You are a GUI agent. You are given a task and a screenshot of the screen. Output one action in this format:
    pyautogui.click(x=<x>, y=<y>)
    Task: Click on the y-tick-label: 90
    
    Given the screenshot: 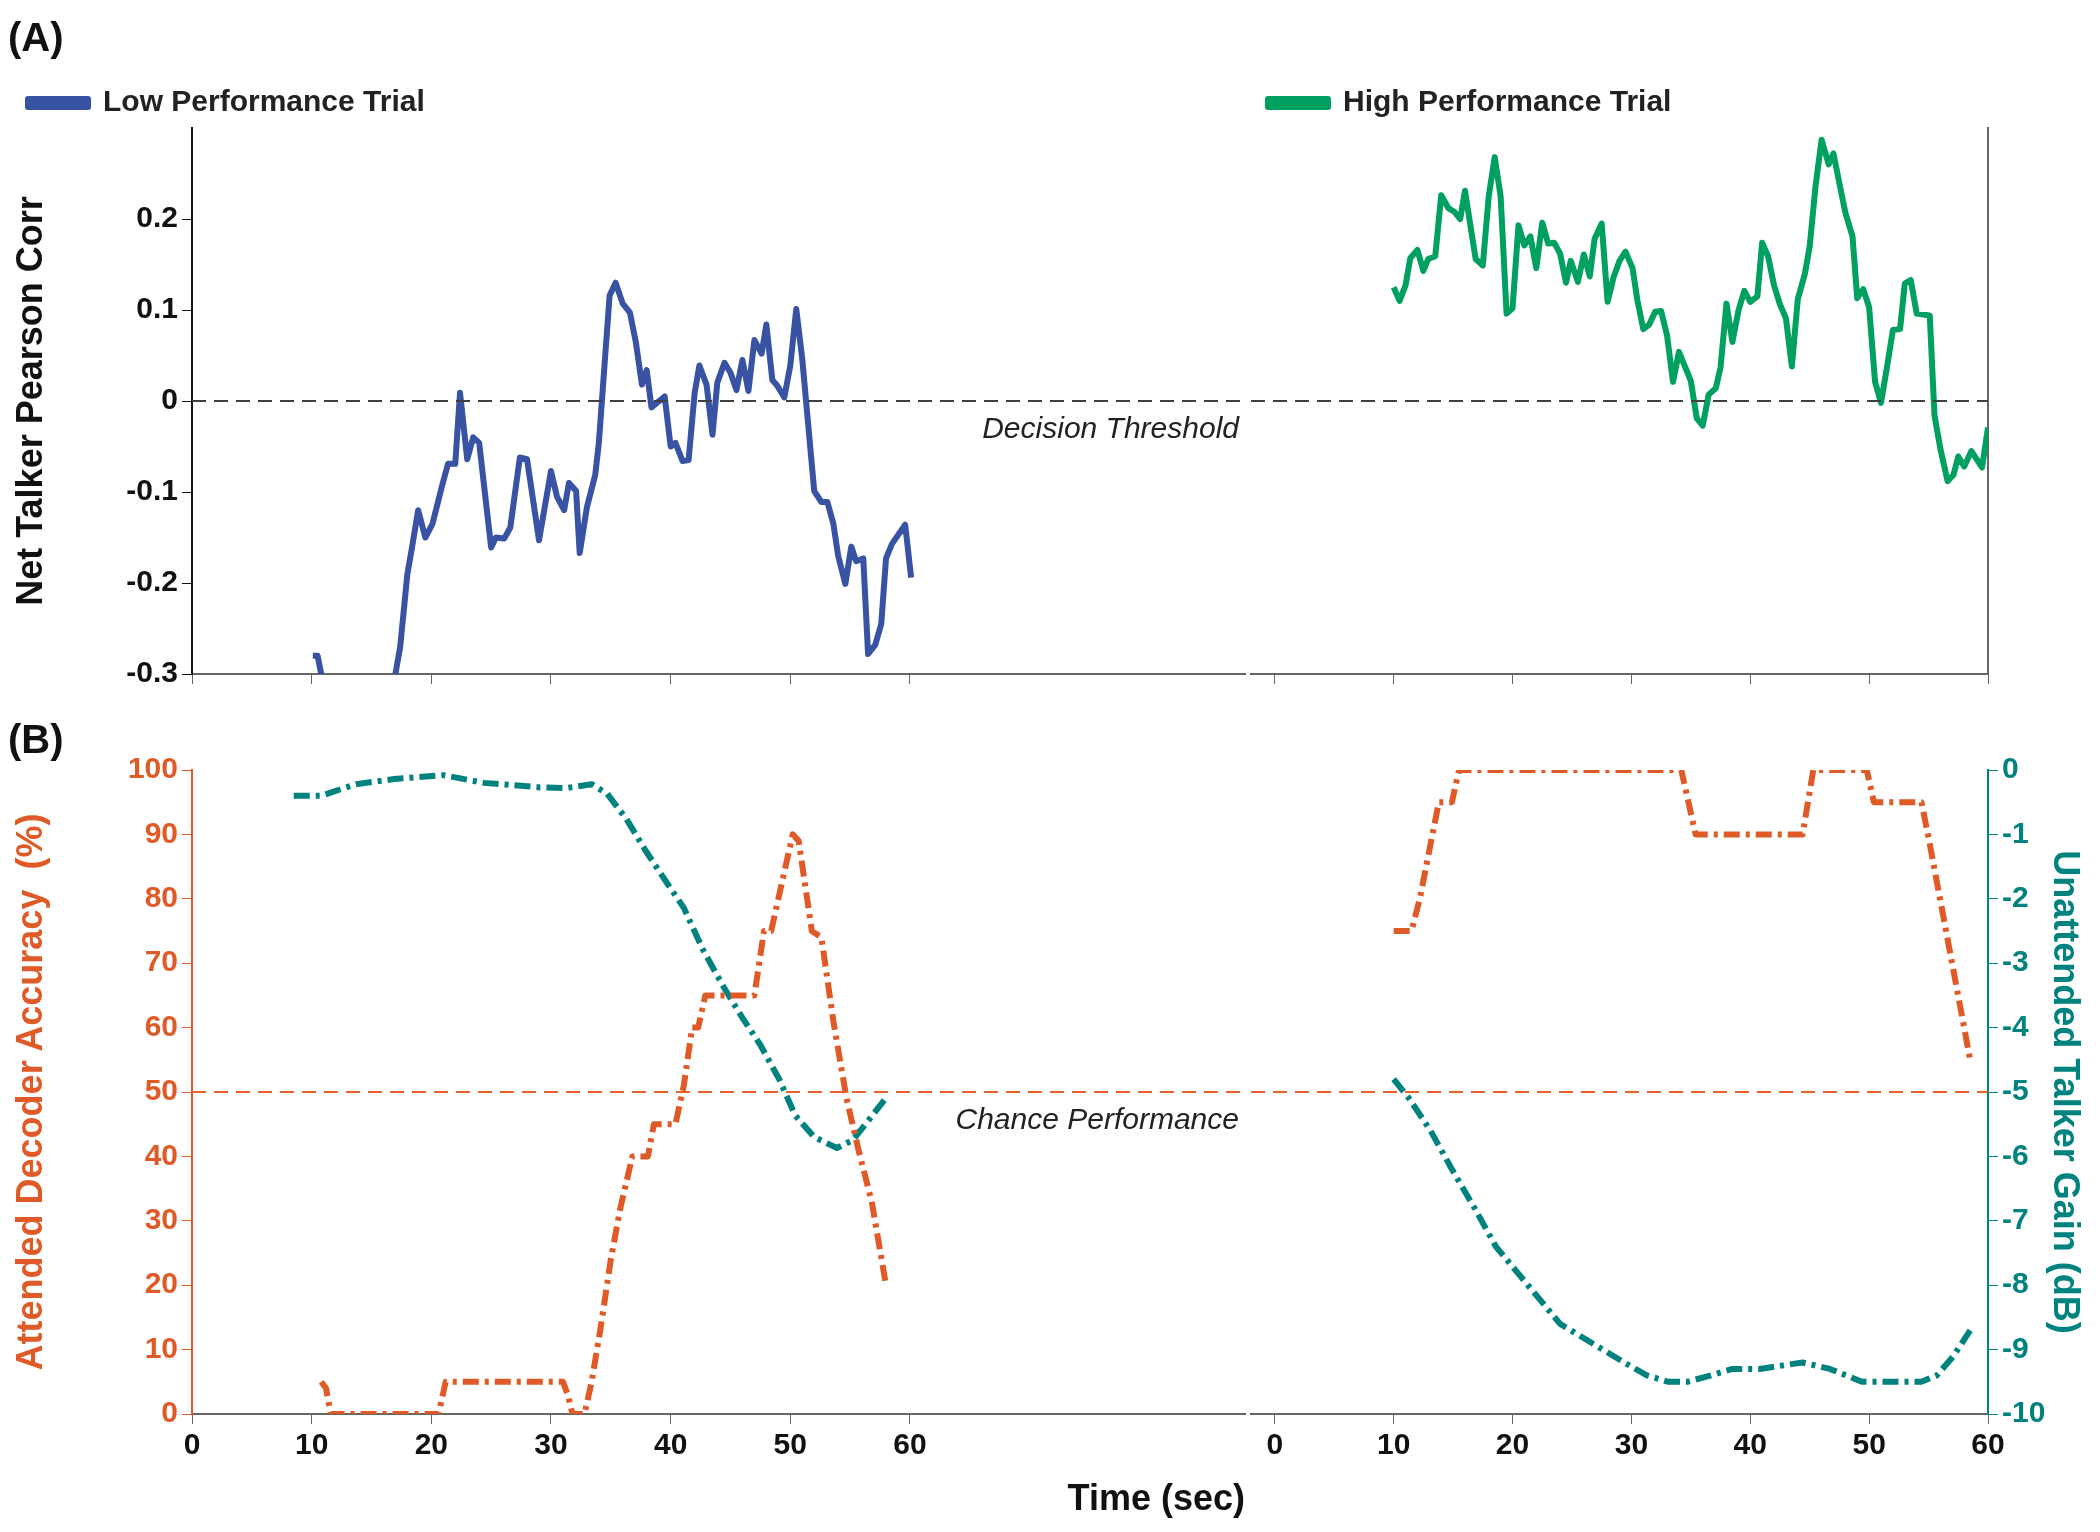 What is the action you would take?
    pyautogui.click(x=161, y=832)
    